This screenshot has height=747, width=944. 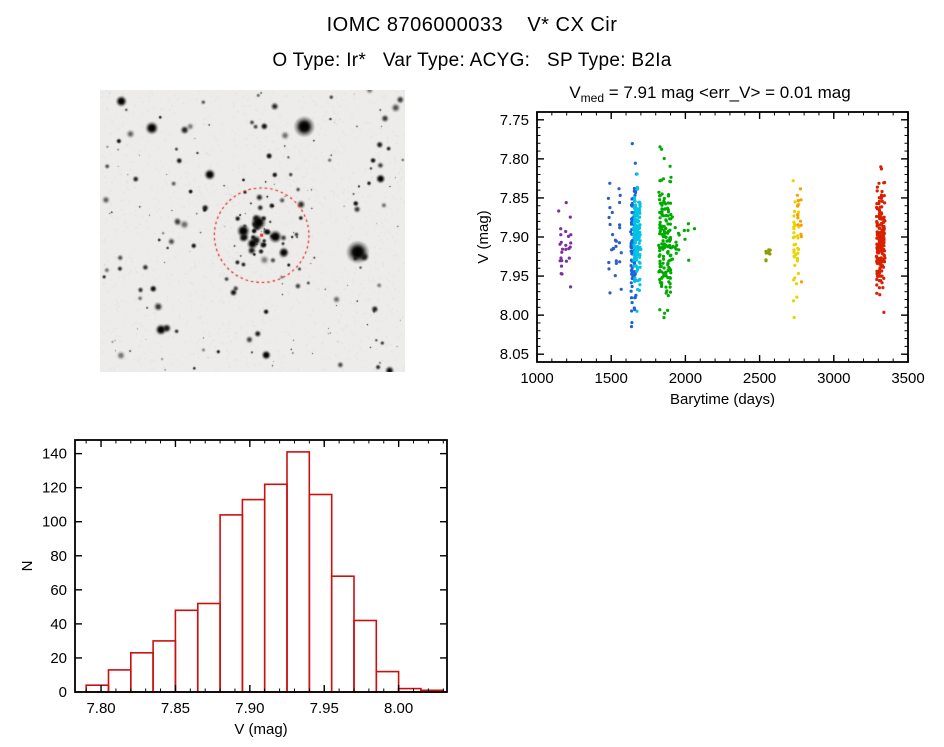 I want to click on y-tick-label: 7.95, so click(x=514, y=276).